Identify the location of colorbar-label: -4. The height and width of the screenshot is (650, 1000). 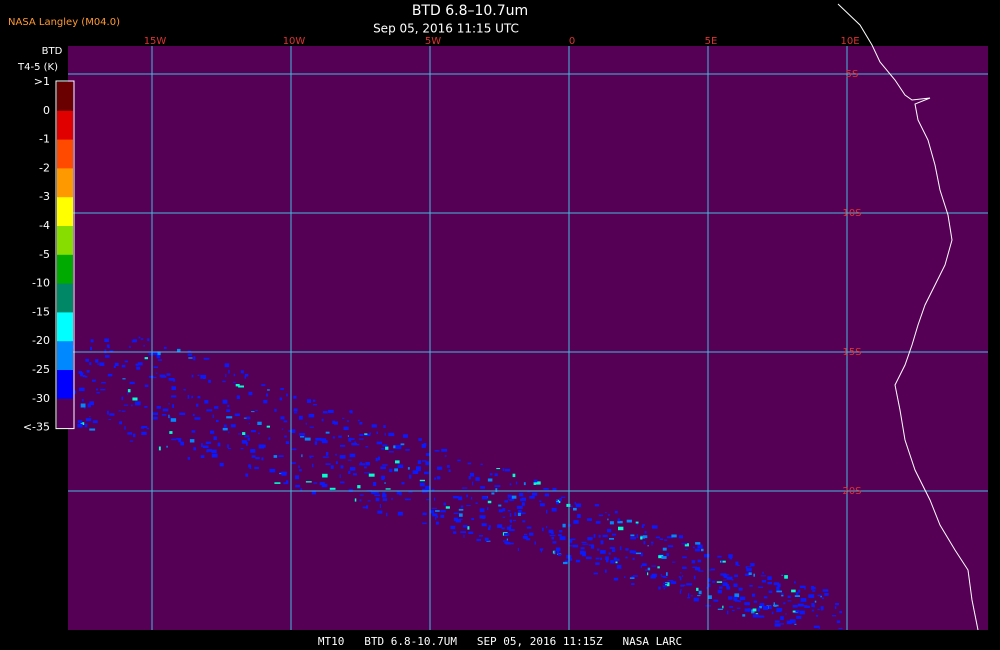
(44, 225).